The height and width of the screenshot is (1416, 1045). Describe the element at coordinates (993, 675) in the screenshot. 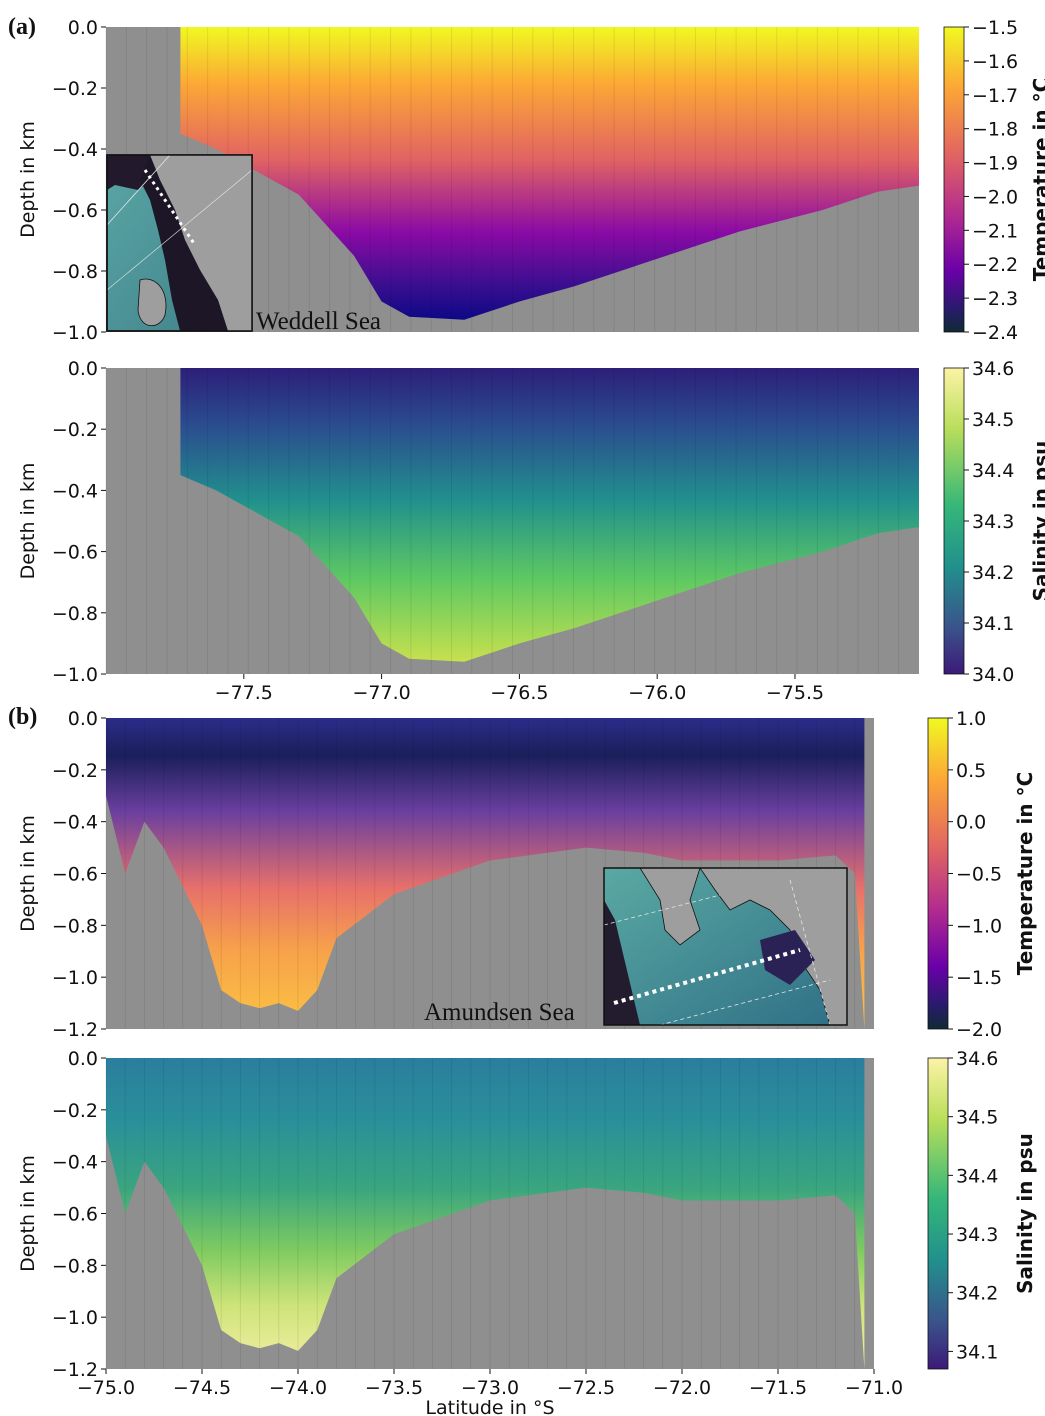

I see `colorbar-tick-label: 34.0` at that location.